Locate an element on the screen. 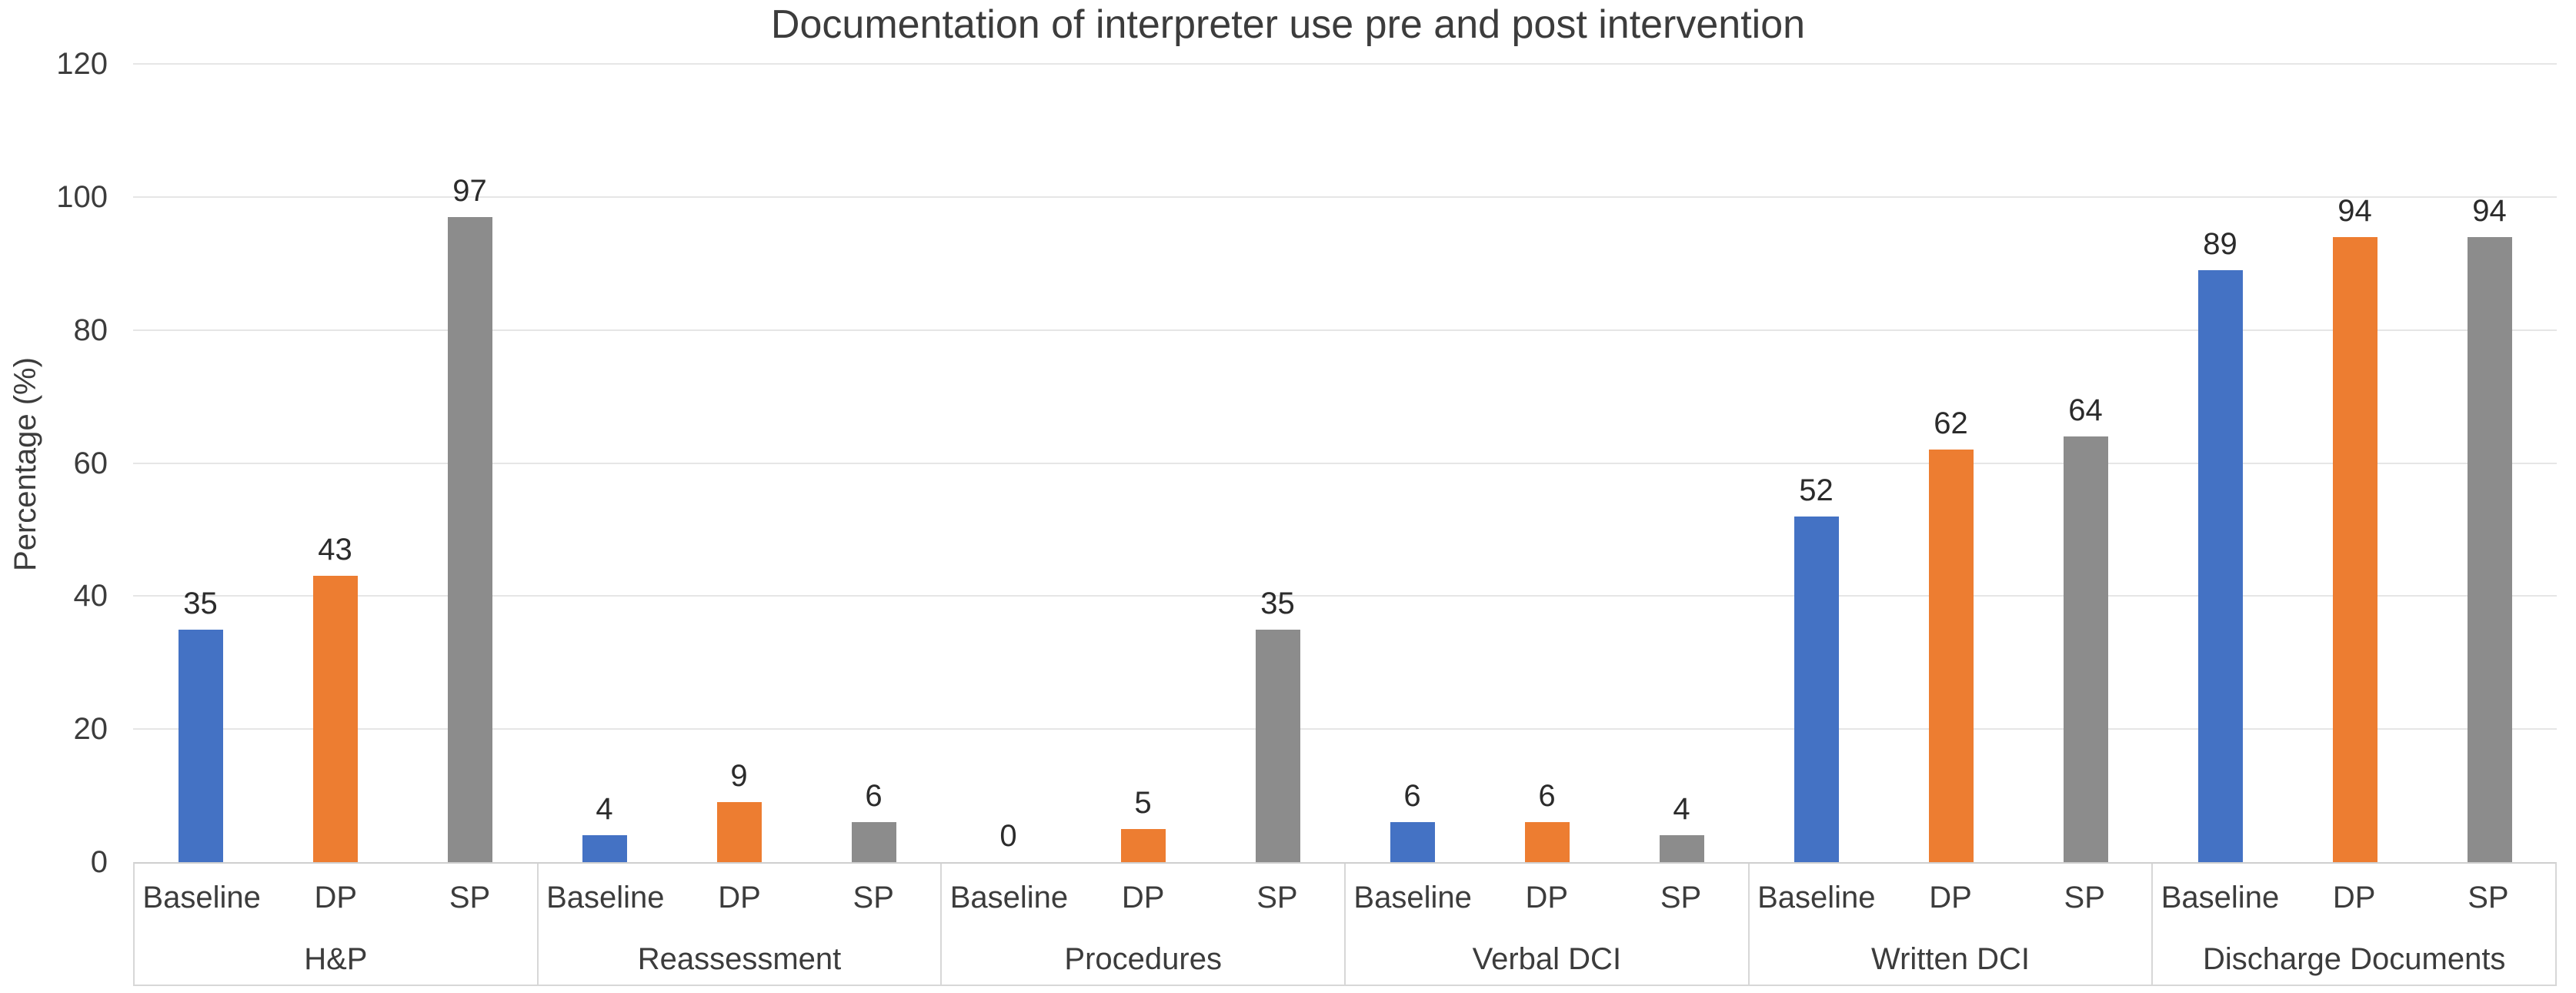 Image resolution: width=2576 pixels, height=993 pixels. y-tick-label: 80 is located at coordinates (90, 330).